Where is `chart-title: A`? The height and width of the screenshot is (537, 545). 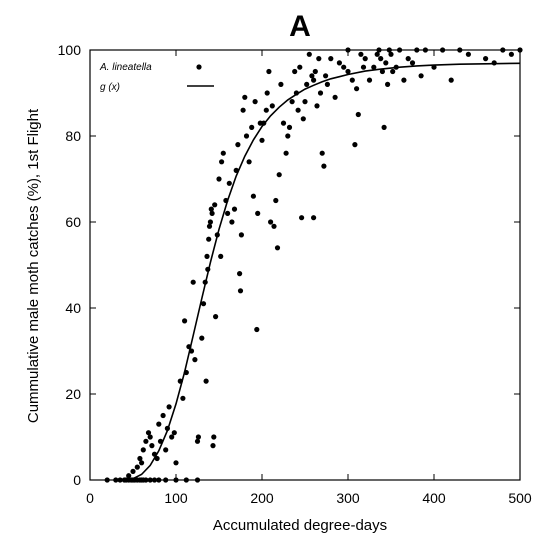 chart-title: A is located at coordinates (300, 26).